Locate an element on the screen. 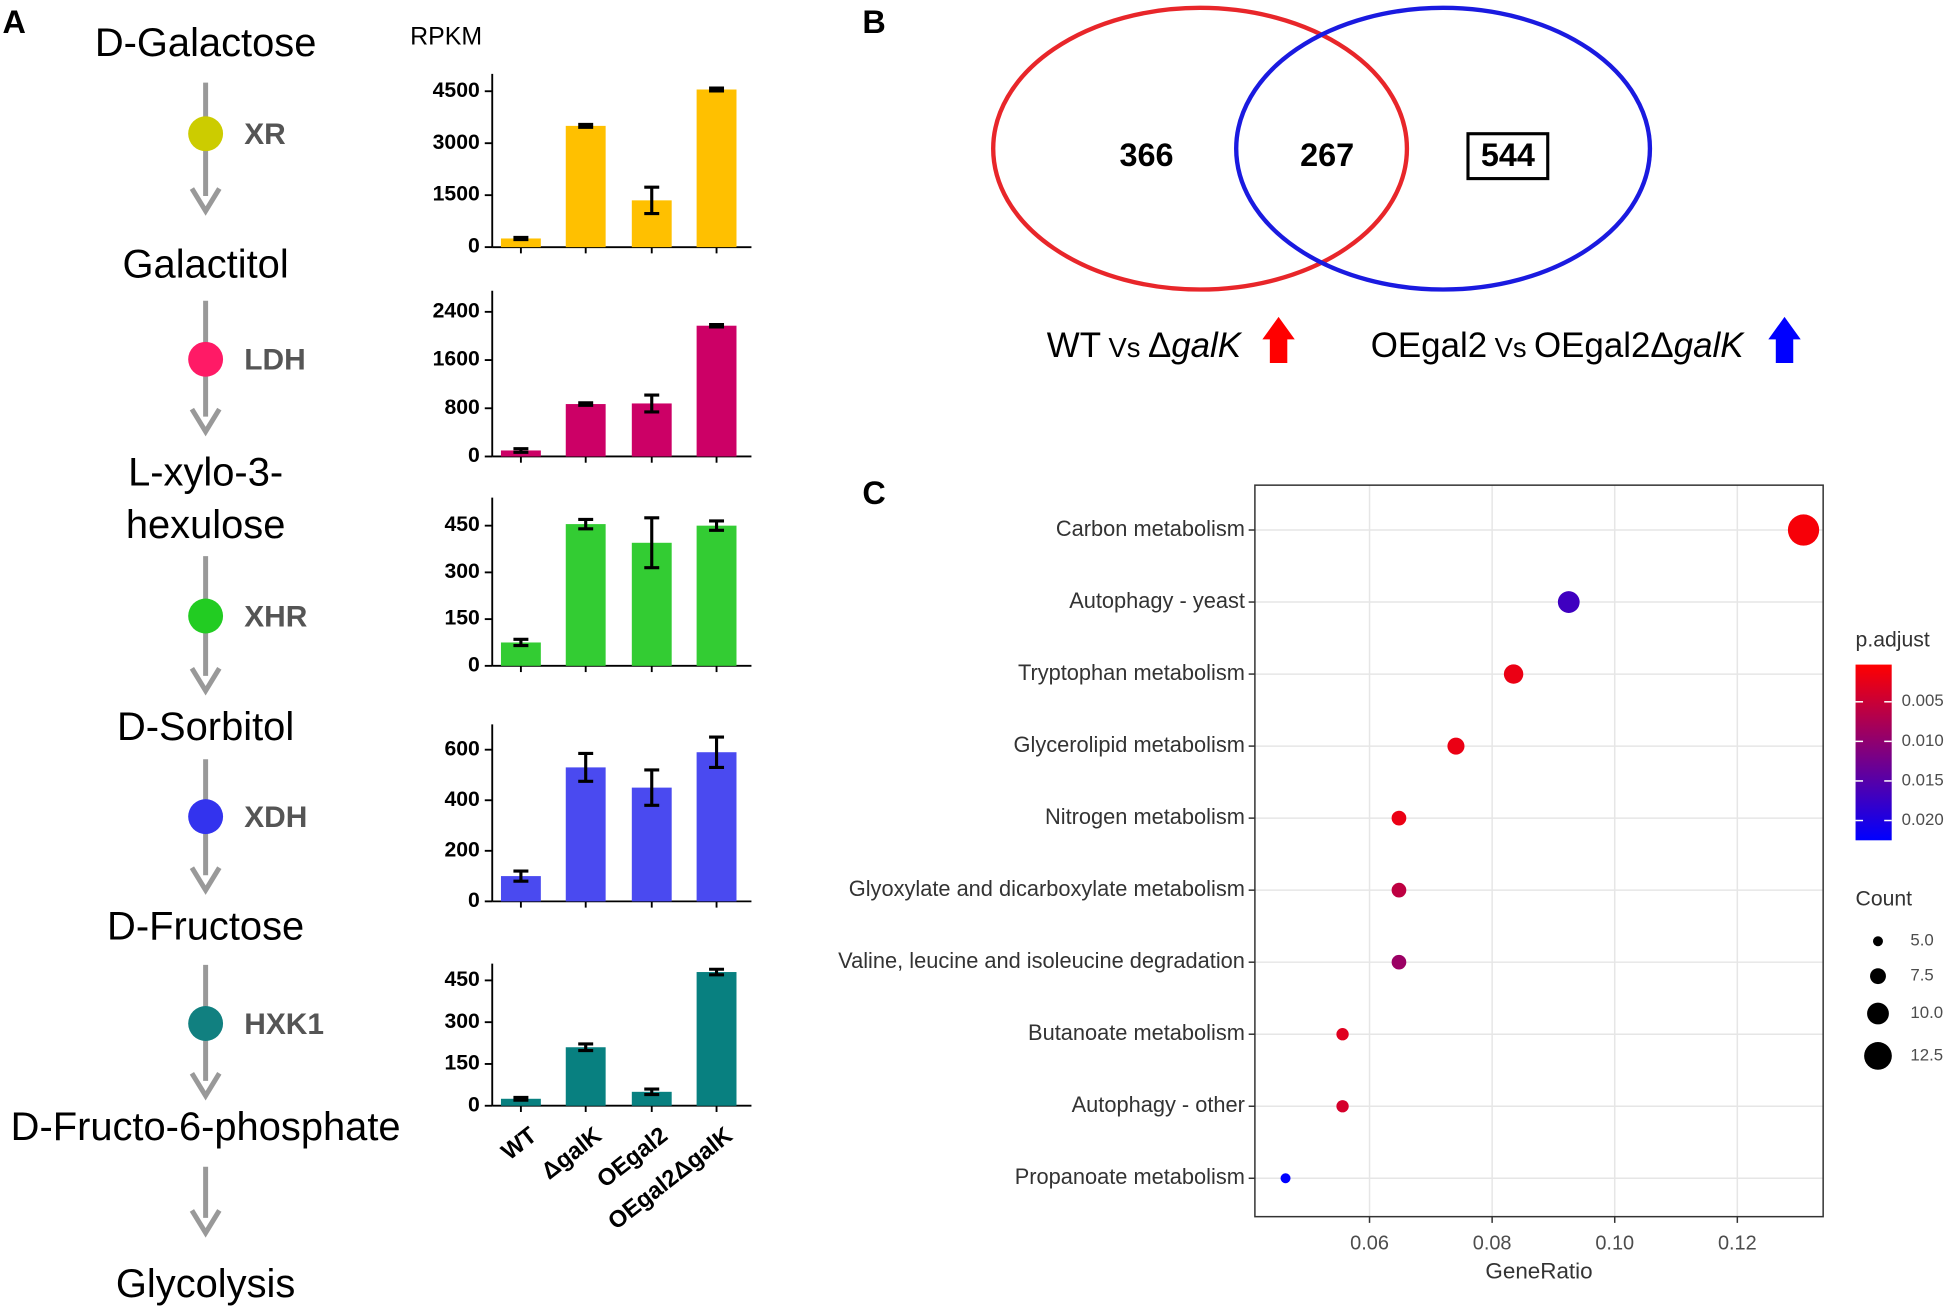 The width and height of the screenshot is (1954, 1313). set-label-part: WT is located at coordinates (1074, 345).